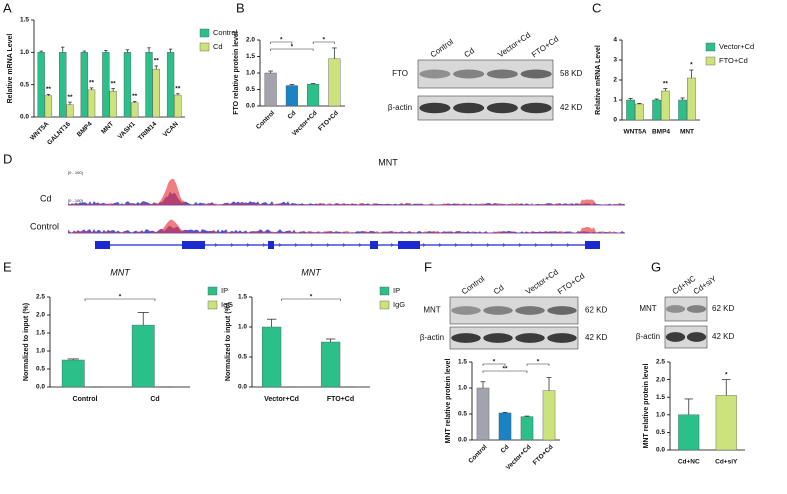 This screenshot has height=494, width=787. I want to click on panel-letter: A, so click(7, 7).